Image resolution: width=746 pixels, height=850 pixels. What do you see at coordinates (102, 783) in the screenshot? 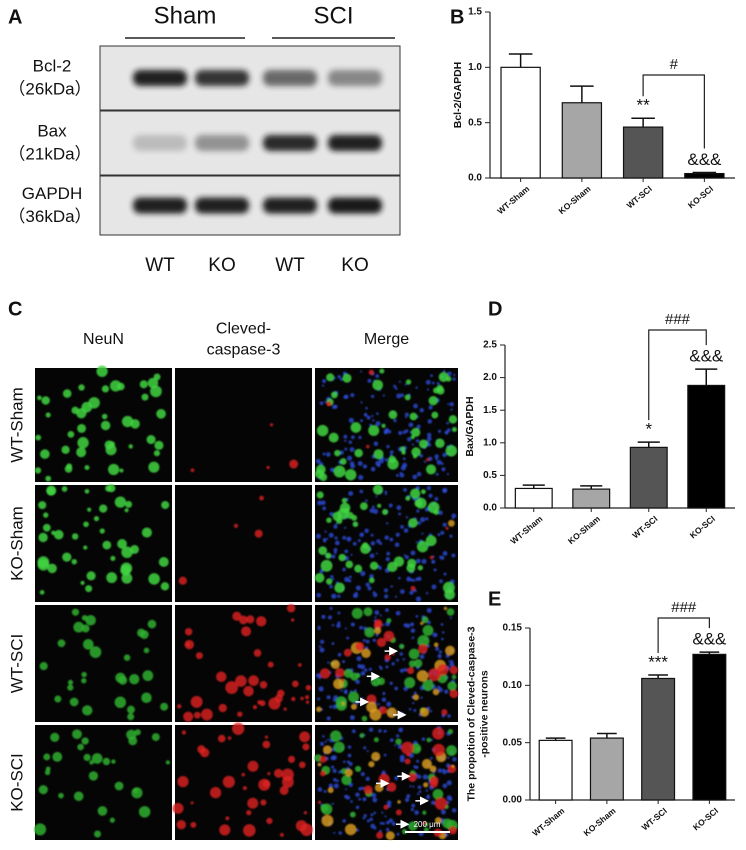
I see `micrograph-cells` at bounding box center [102, 783].